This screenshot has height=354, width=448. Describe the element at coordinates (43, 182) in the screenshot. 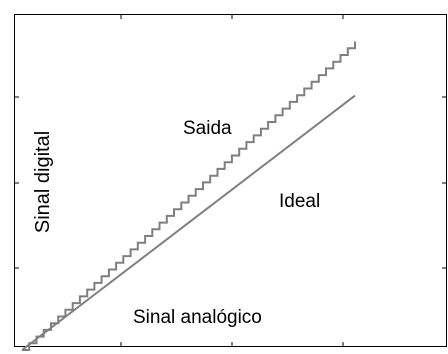

I see `y-axis-label: Sinal digital` at that location.